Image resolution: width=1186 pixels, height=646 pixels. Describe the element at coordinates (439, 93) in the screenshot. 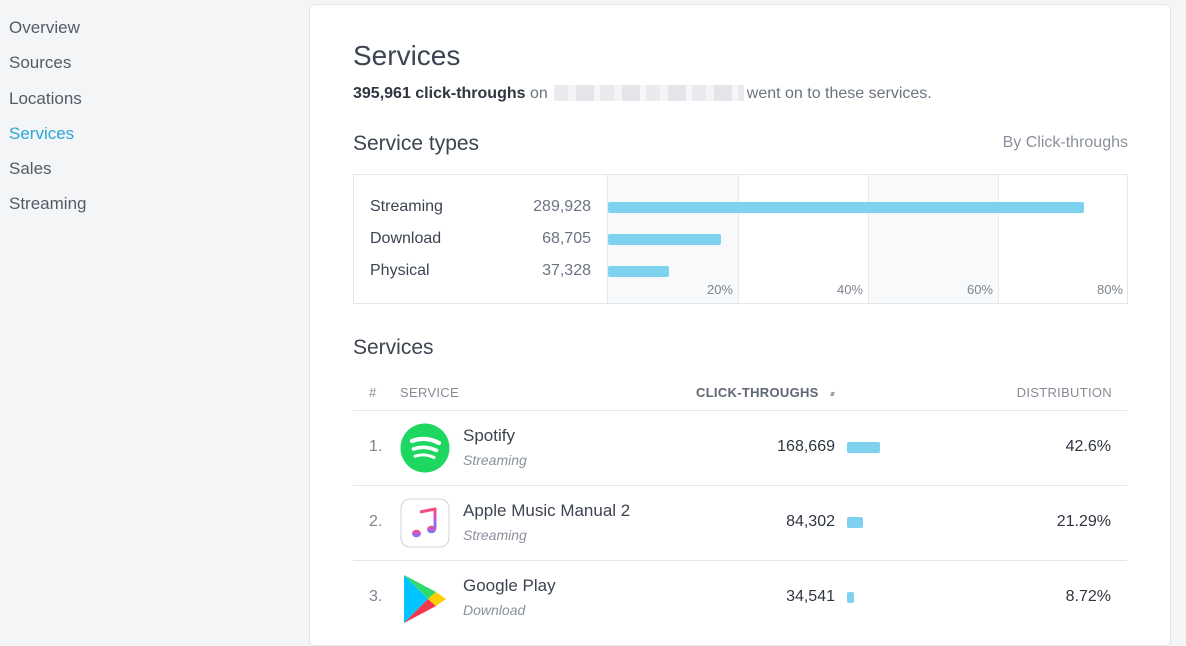

I see `summary-count: 395,961 click-throughs` at that location.